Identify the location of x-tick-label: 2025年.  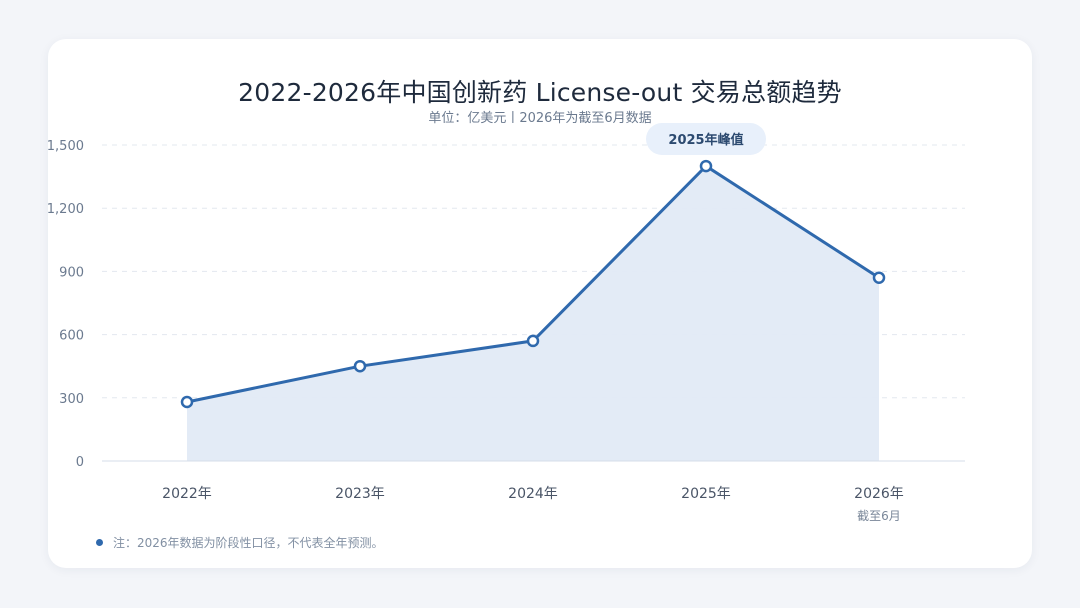
(706, 494).